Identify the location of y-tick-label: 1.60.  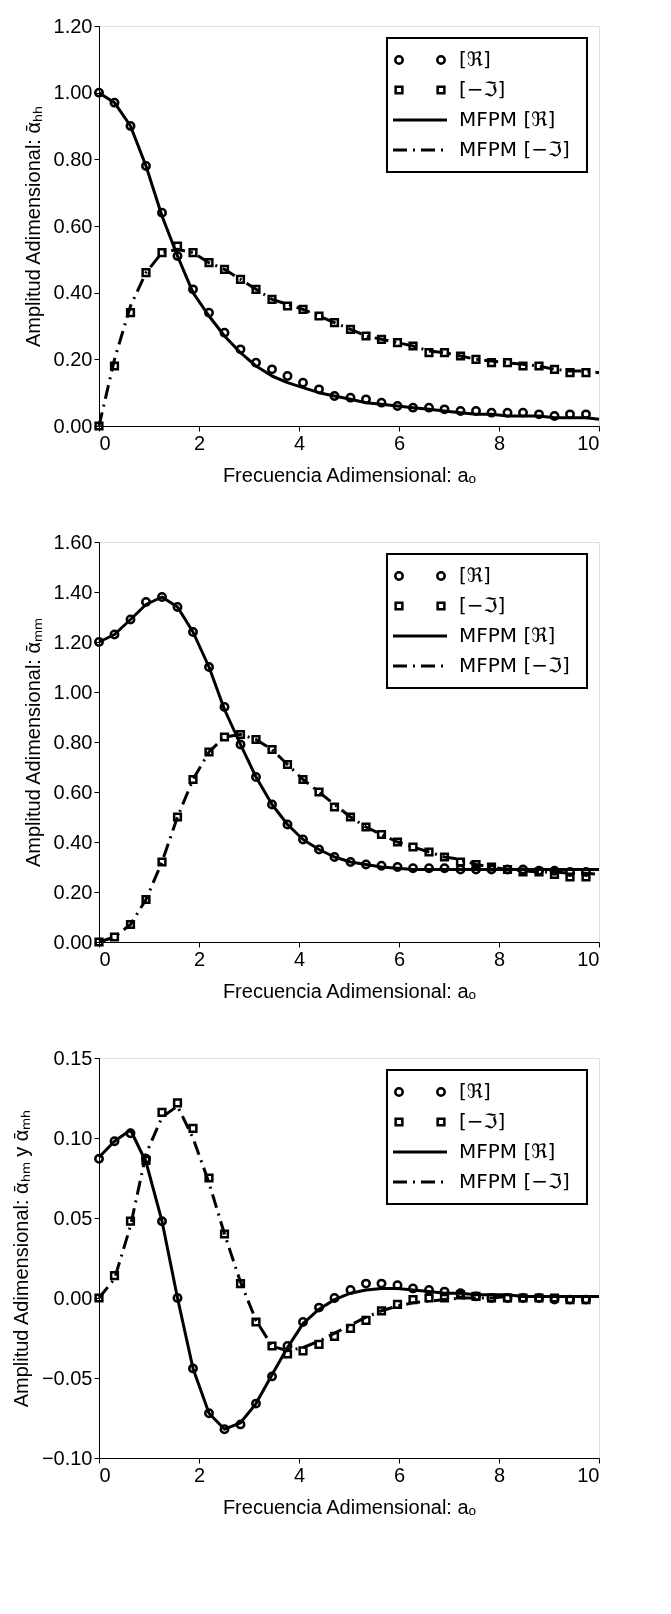
(73, 541).